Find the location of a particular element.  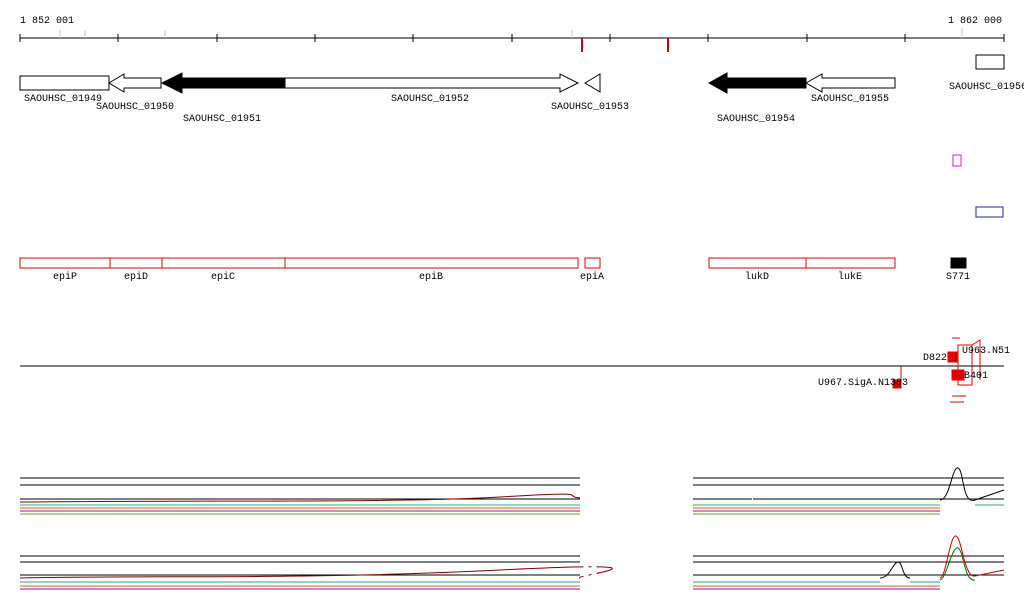

site-label: U963.N51 is located at coordinates (986, 351).